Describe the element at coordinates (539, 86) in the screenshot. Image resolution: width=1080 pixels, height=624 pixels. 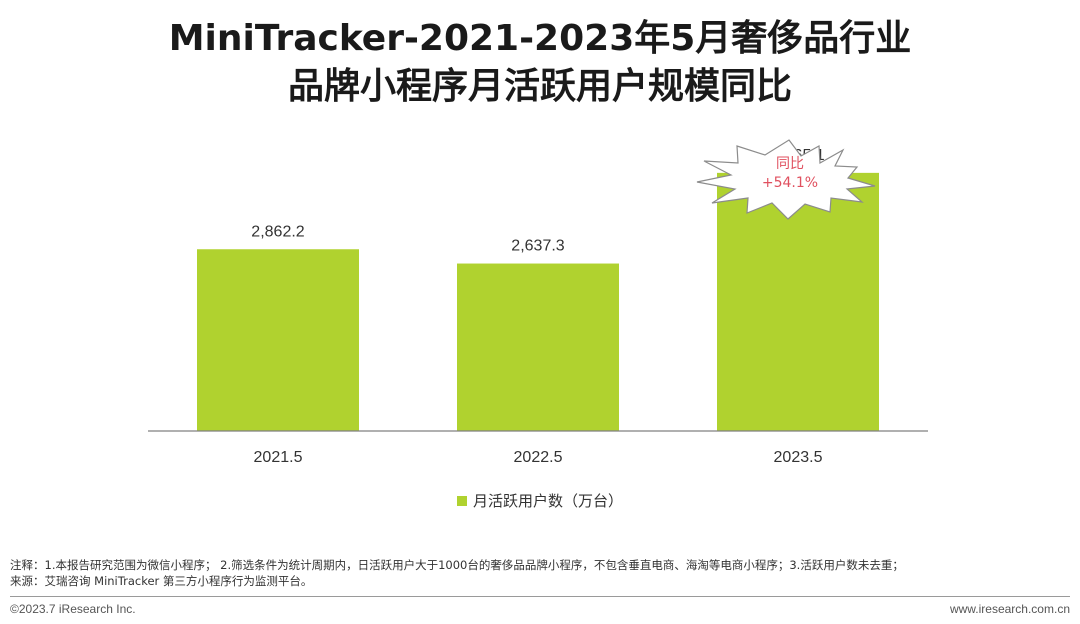
I see `chart-title-line2: 品牌小程序月活跃用户规模同比` at that location.